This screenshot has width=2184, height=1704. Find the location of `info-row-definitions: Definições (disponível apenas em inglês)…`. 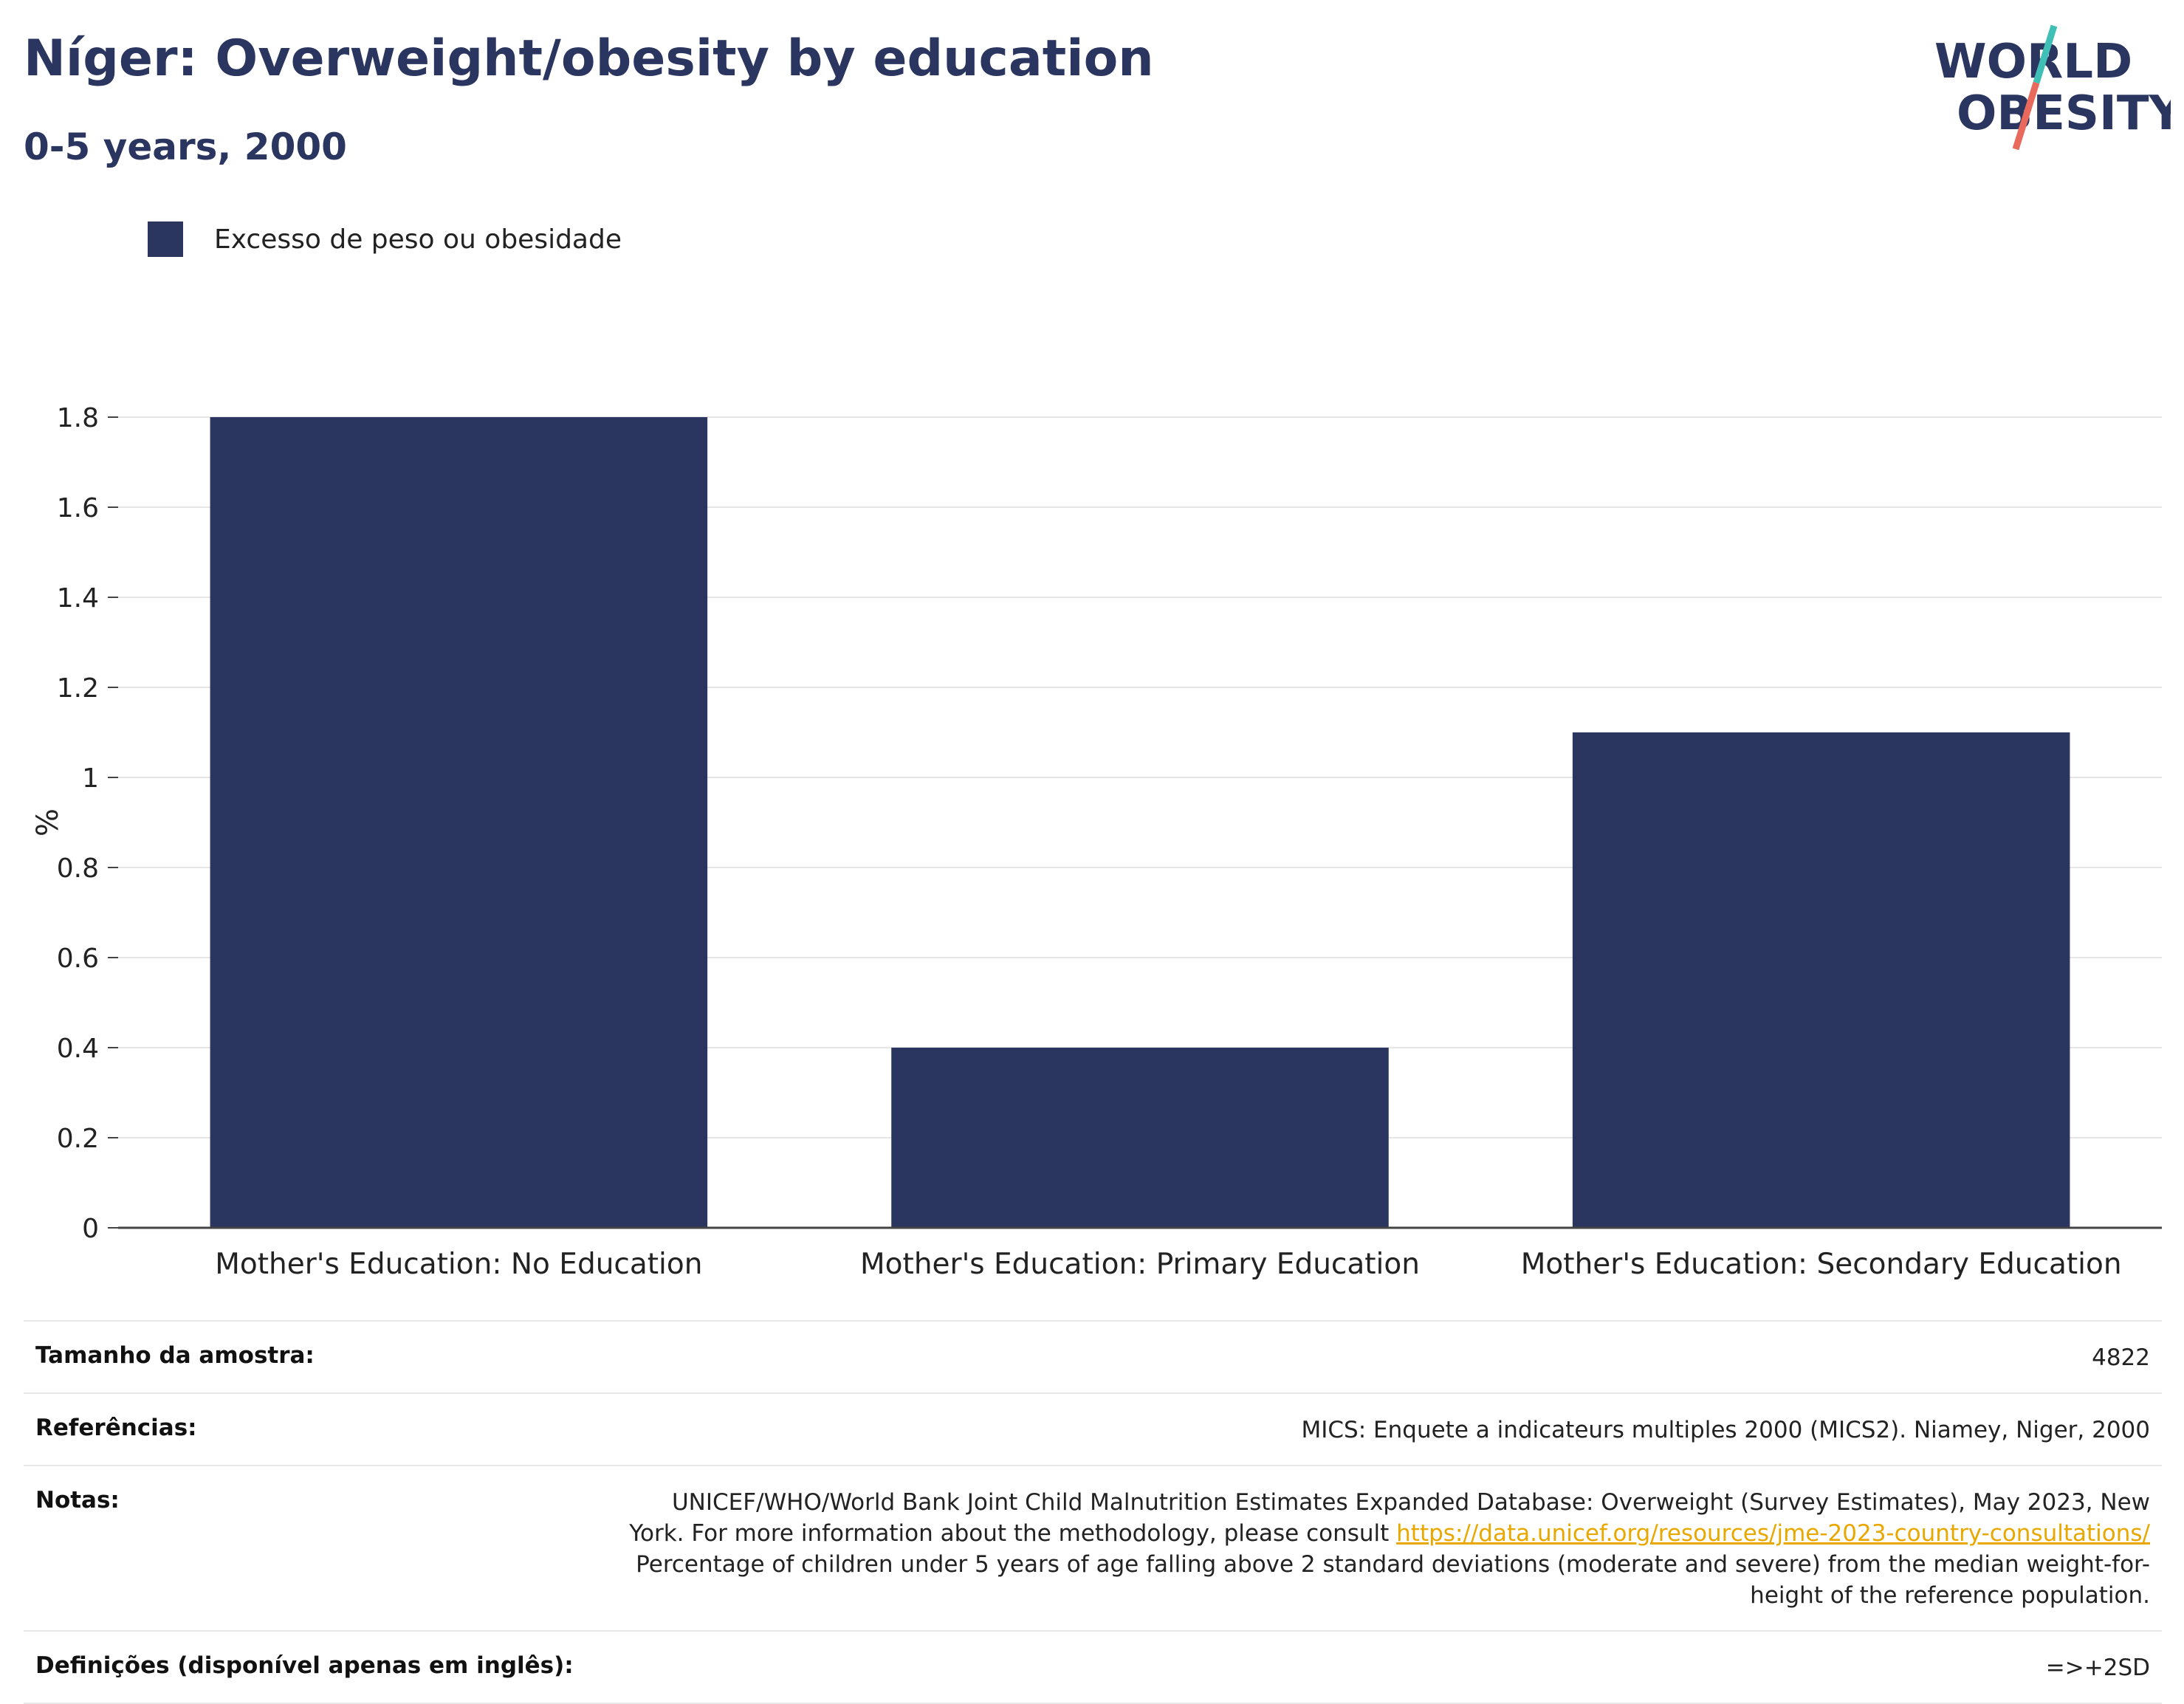

info-row-definitions: Definições (disponível apenas em inglês)… is located at coordinates (1093, 1667).